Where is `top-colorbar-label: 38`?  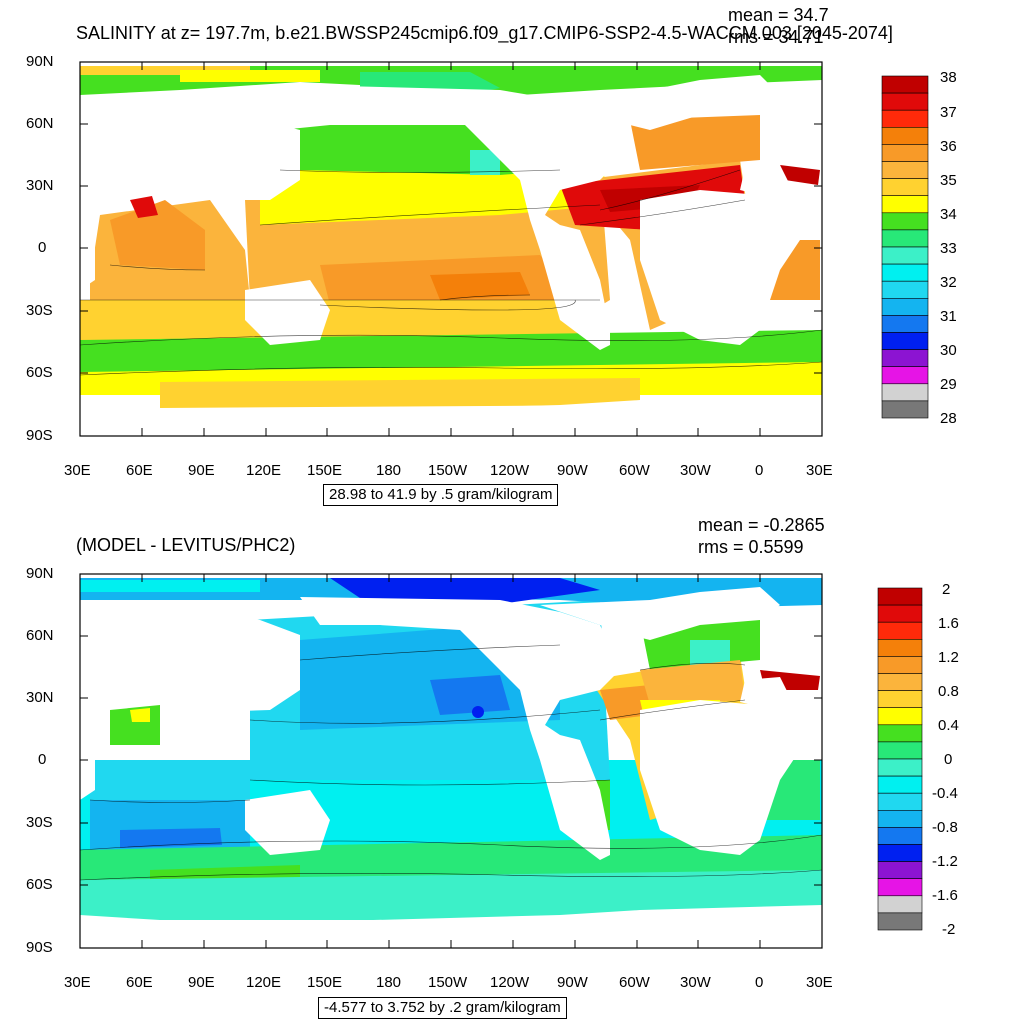 top-colorbar-label: 38 is located at coordinates (948, 77).